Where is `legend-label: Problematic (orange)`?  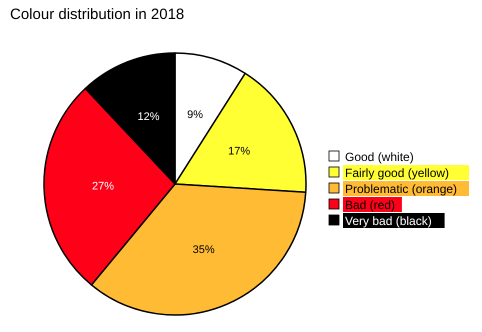
legend-label: Problematic (orange) is located at coordinates (401, 189).